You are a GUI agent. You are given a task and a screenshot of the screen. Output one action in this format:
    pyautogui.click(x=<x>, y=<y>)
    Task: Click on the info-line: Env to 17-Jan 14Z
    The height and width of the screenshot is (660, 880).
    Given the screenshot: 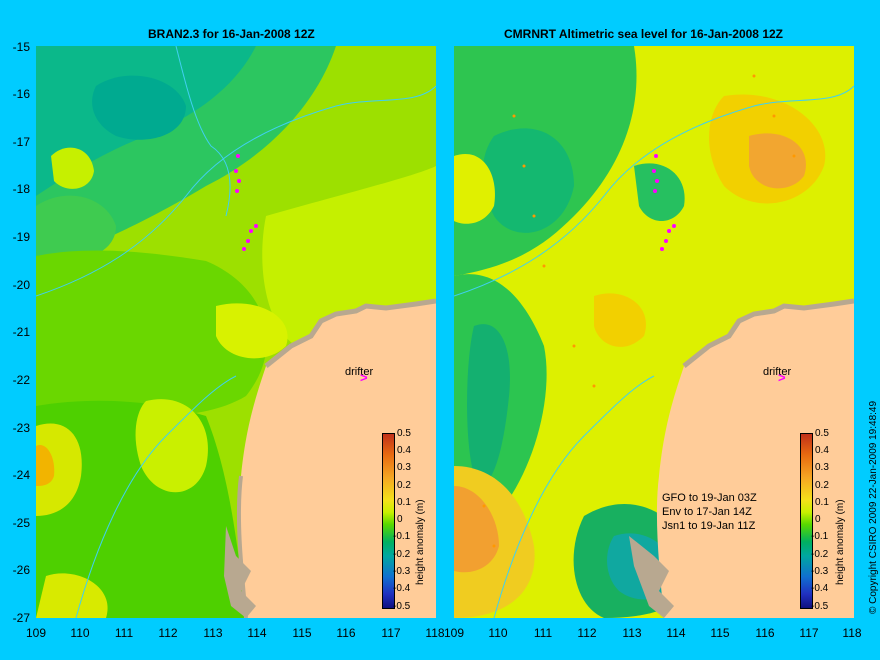 What is the action you would take?
    pyautogui.click(x=707, y=512)
    